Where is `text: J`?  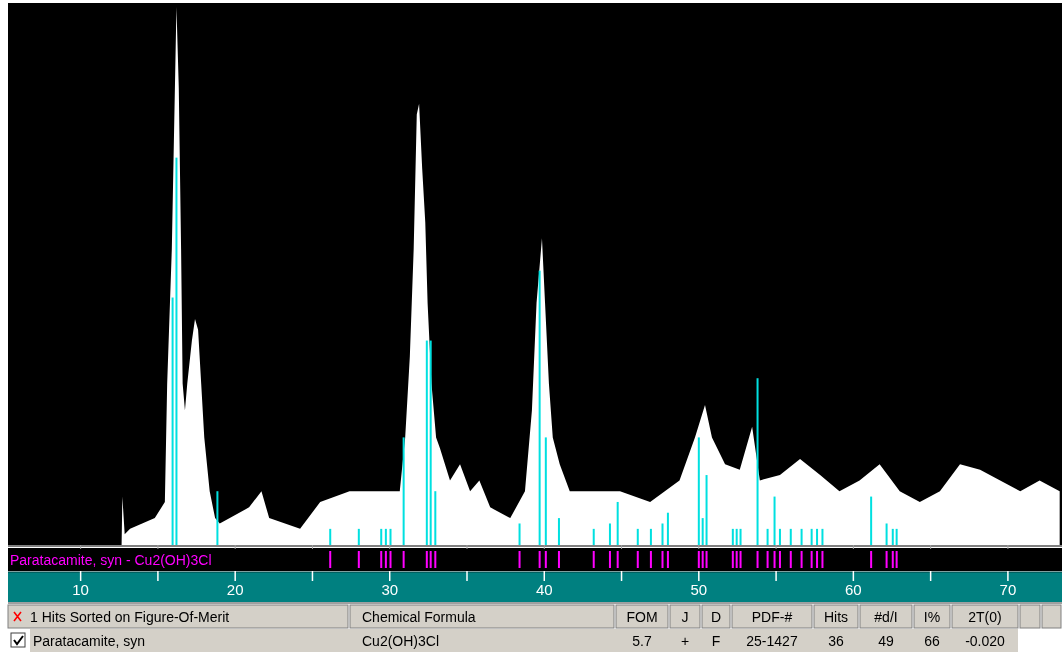 text: J is located at coordinates (685, 617).